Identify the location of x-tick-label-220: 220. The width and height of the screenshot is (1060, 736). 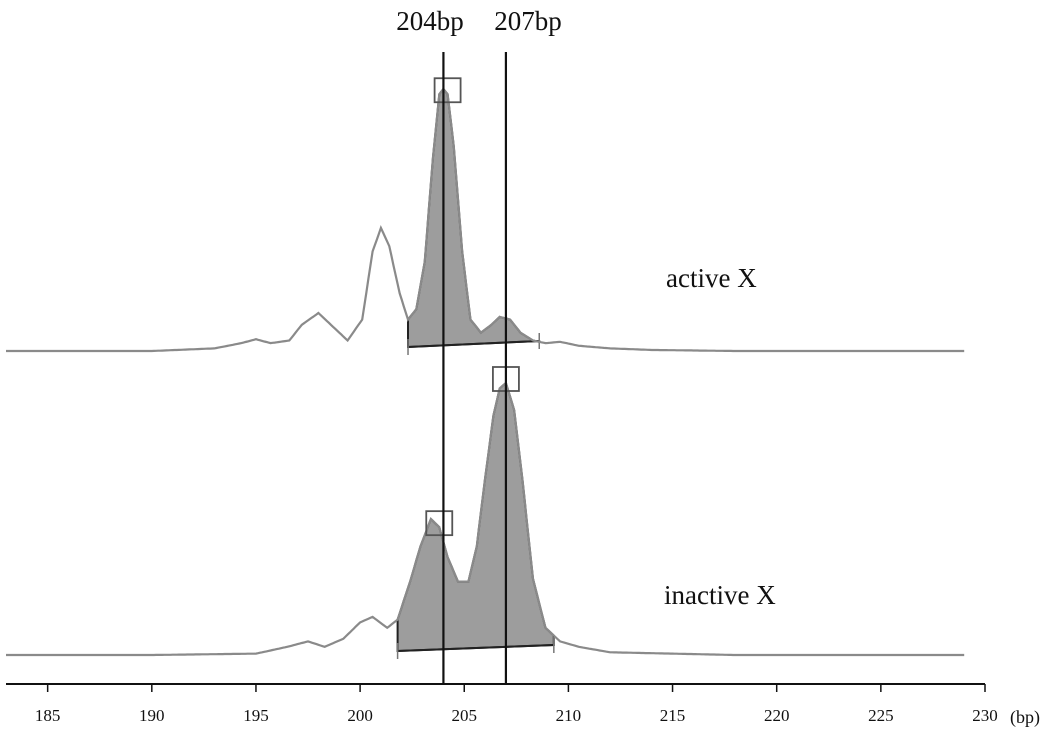
(777, 715).